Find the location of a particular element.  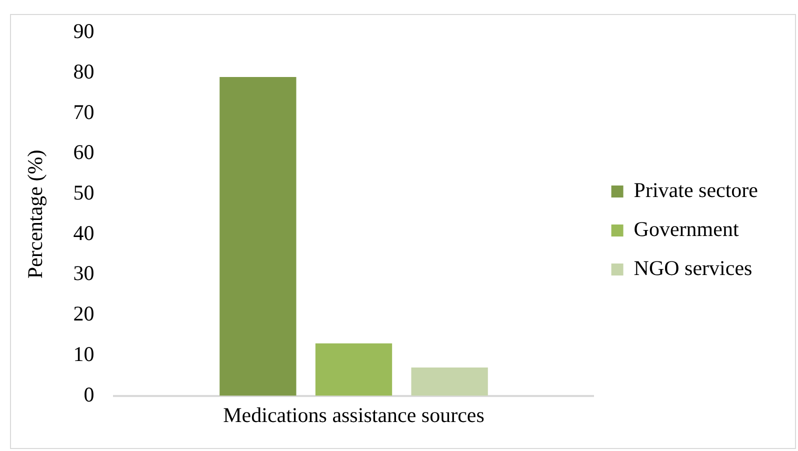

y-tick-label: 90 is located at coordinates (83, 31).